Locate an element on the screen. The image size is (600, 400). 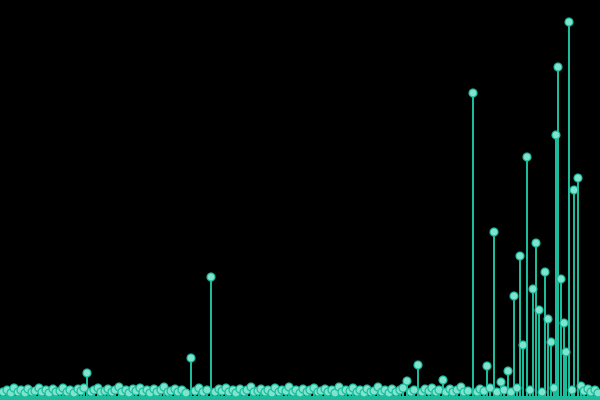
baseline-rect is located at coordinates (300, 398).